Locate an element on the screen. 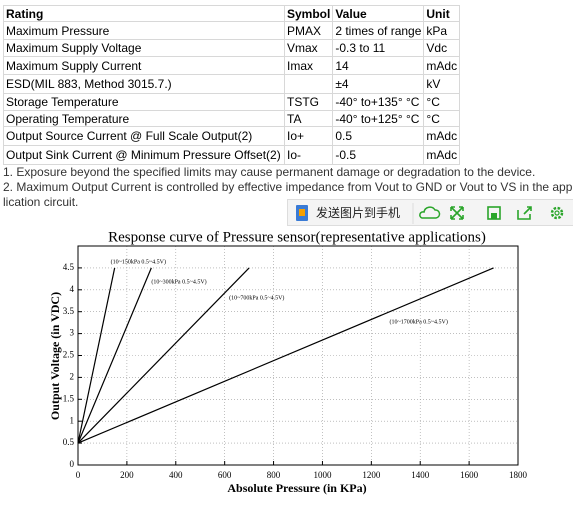 This screenshot has width=573, height=506. settings-icon-center is located at coordinates (557, 213).